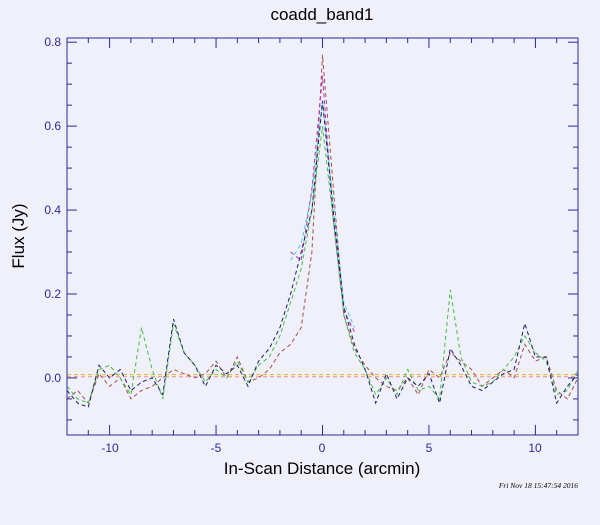 The height and width of the screenshot is (525, 600). I want to click on y-axis-label: Flux (Jy), so click(18, 235).